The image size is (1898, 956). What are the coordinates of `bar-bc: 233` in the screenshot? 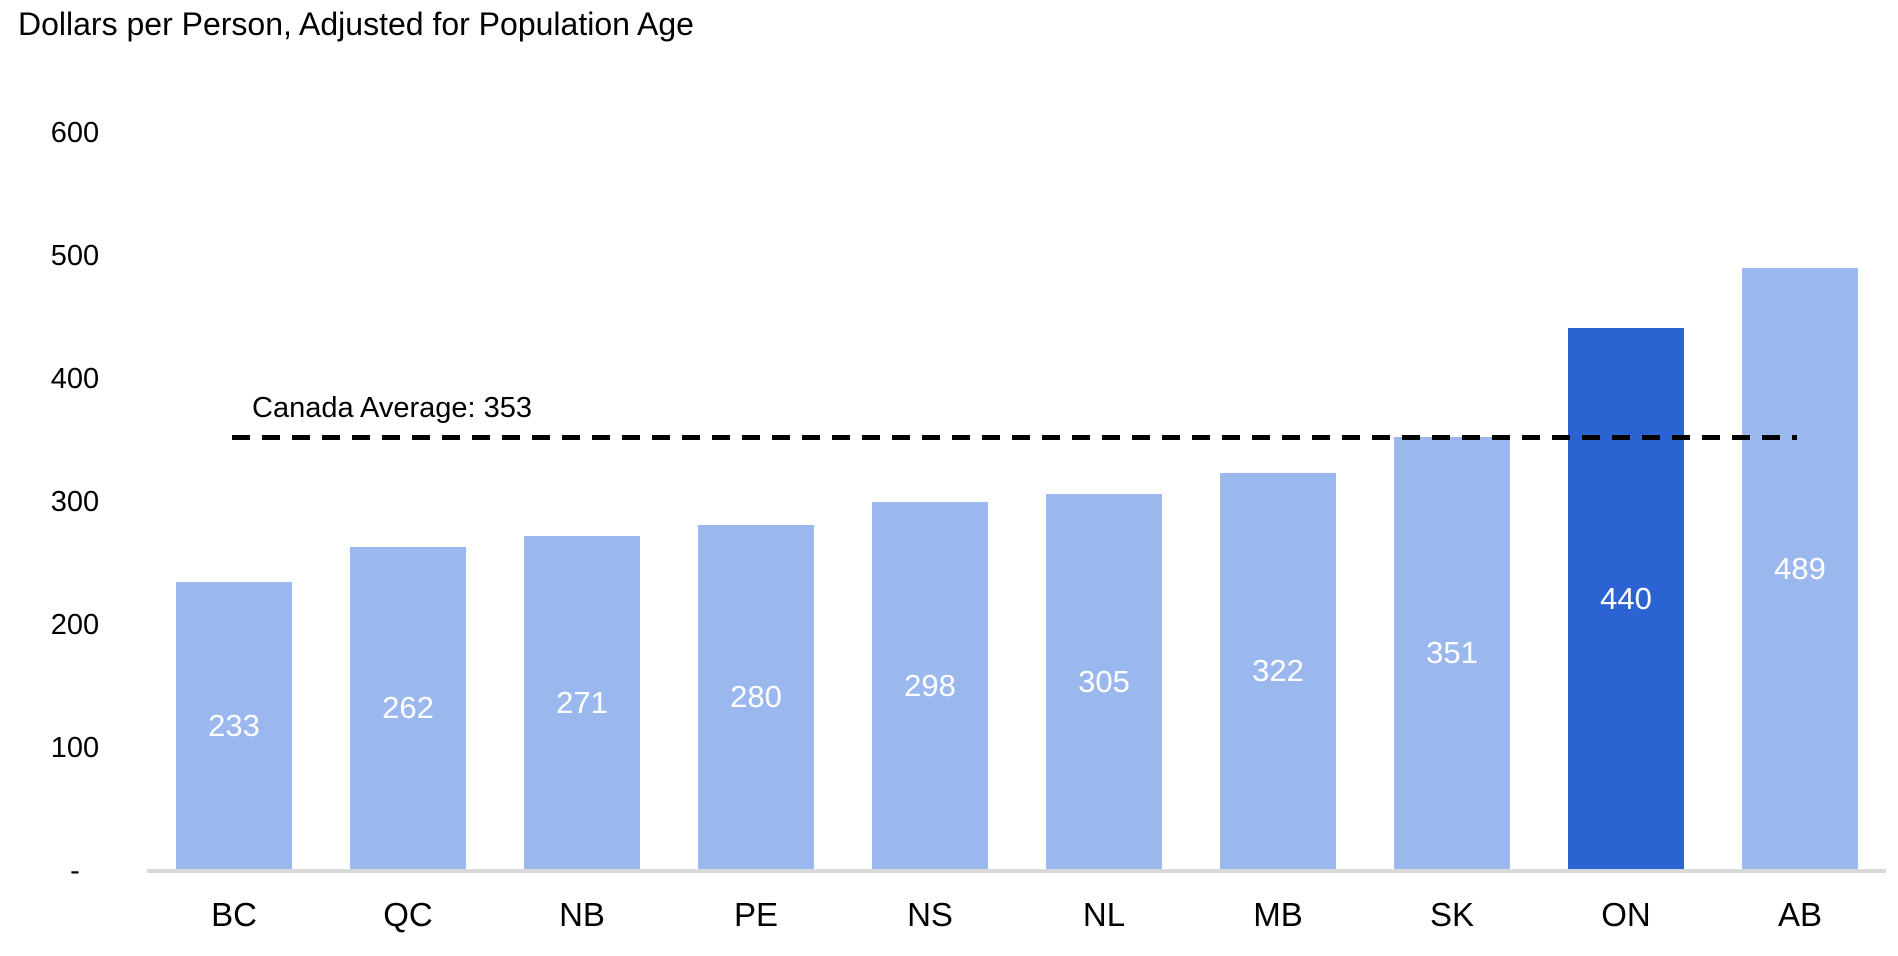 It's located at (234, 725).